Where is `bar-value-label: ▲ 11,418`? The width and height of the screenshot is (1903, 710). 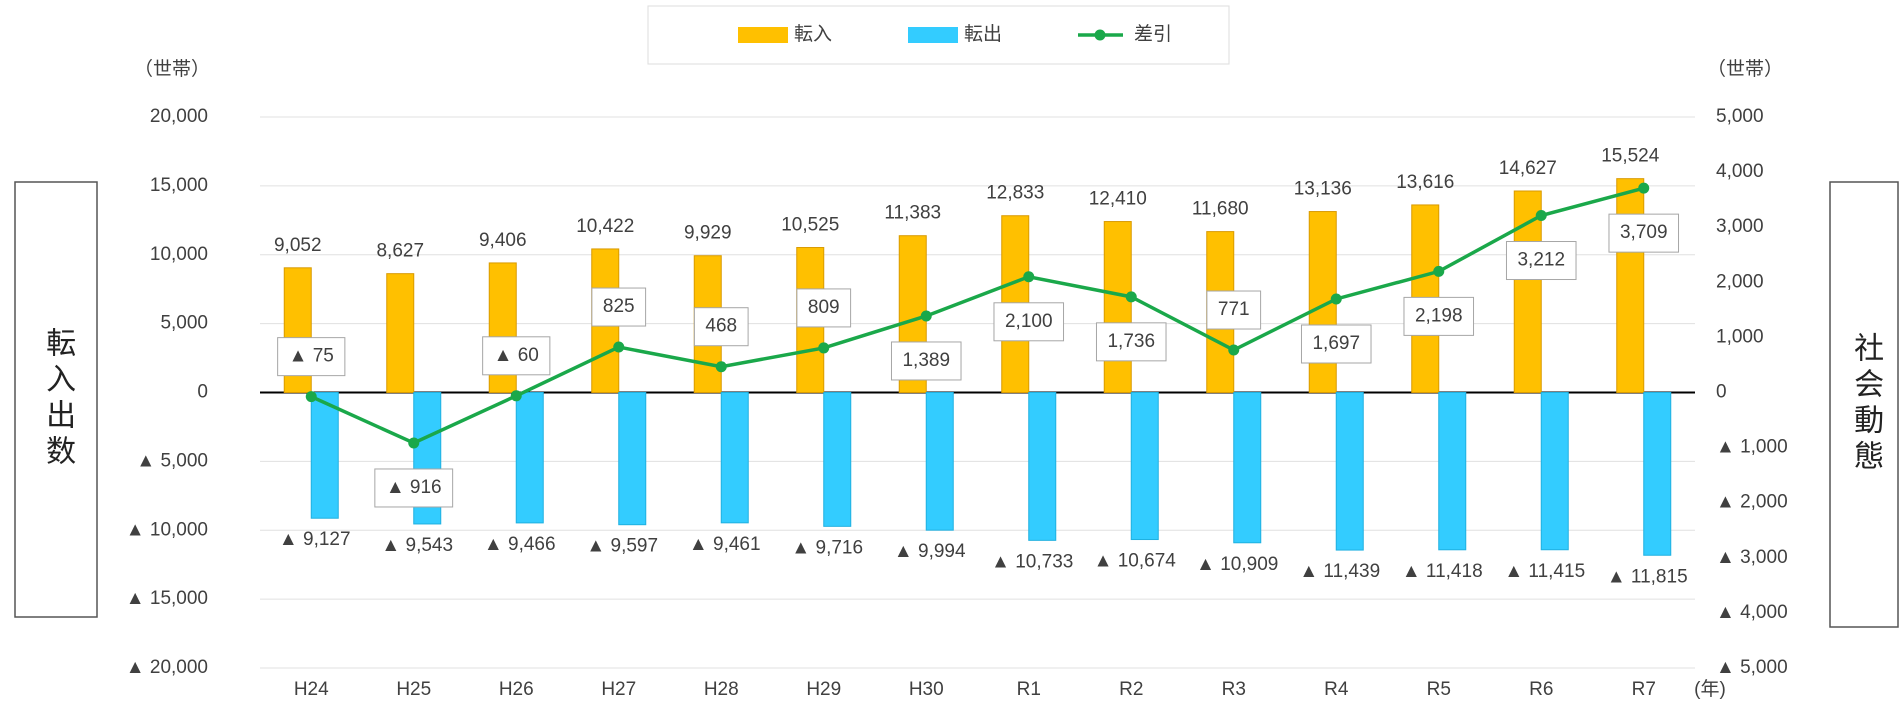 bar-value-label: ▲ 11,418 is located at coordinates (1442, 571).